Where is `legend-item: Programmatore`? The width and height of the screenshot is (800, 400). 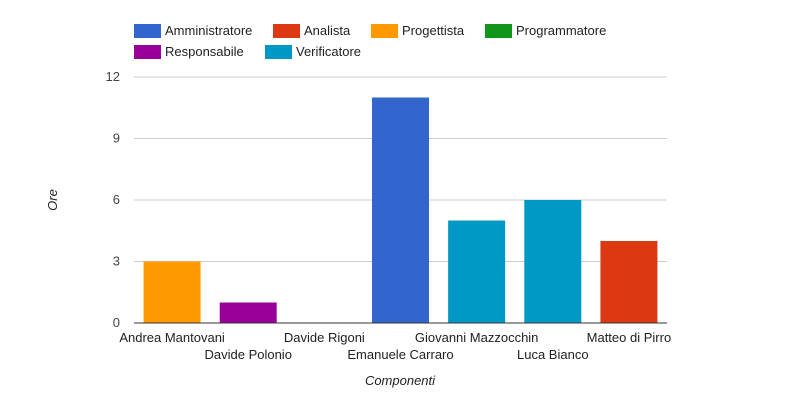 legend-item: Programmatore is located at coordinates (545, 30).